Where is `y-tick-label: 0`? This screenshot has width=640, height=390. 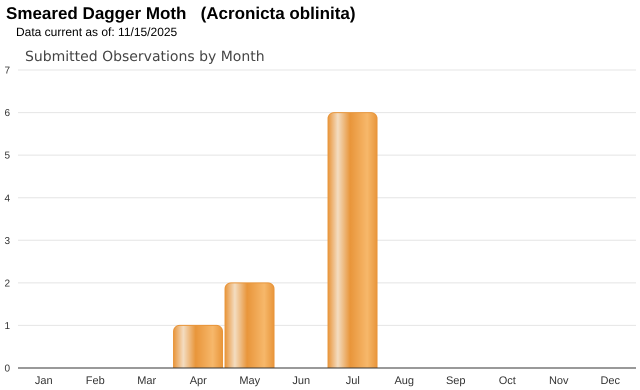
y-tick-label: 0 is located at coordinates (7, 369).